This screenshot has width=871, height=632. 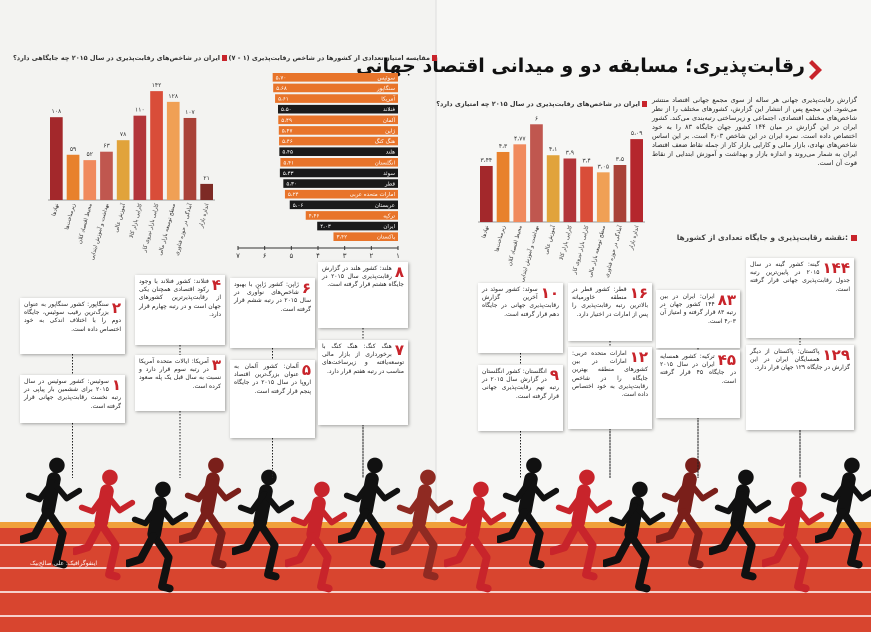 What do you see at coordinates (399, 350) in the screenshot?
I see `country-rank: ۷` at bounding box center [399, 350].